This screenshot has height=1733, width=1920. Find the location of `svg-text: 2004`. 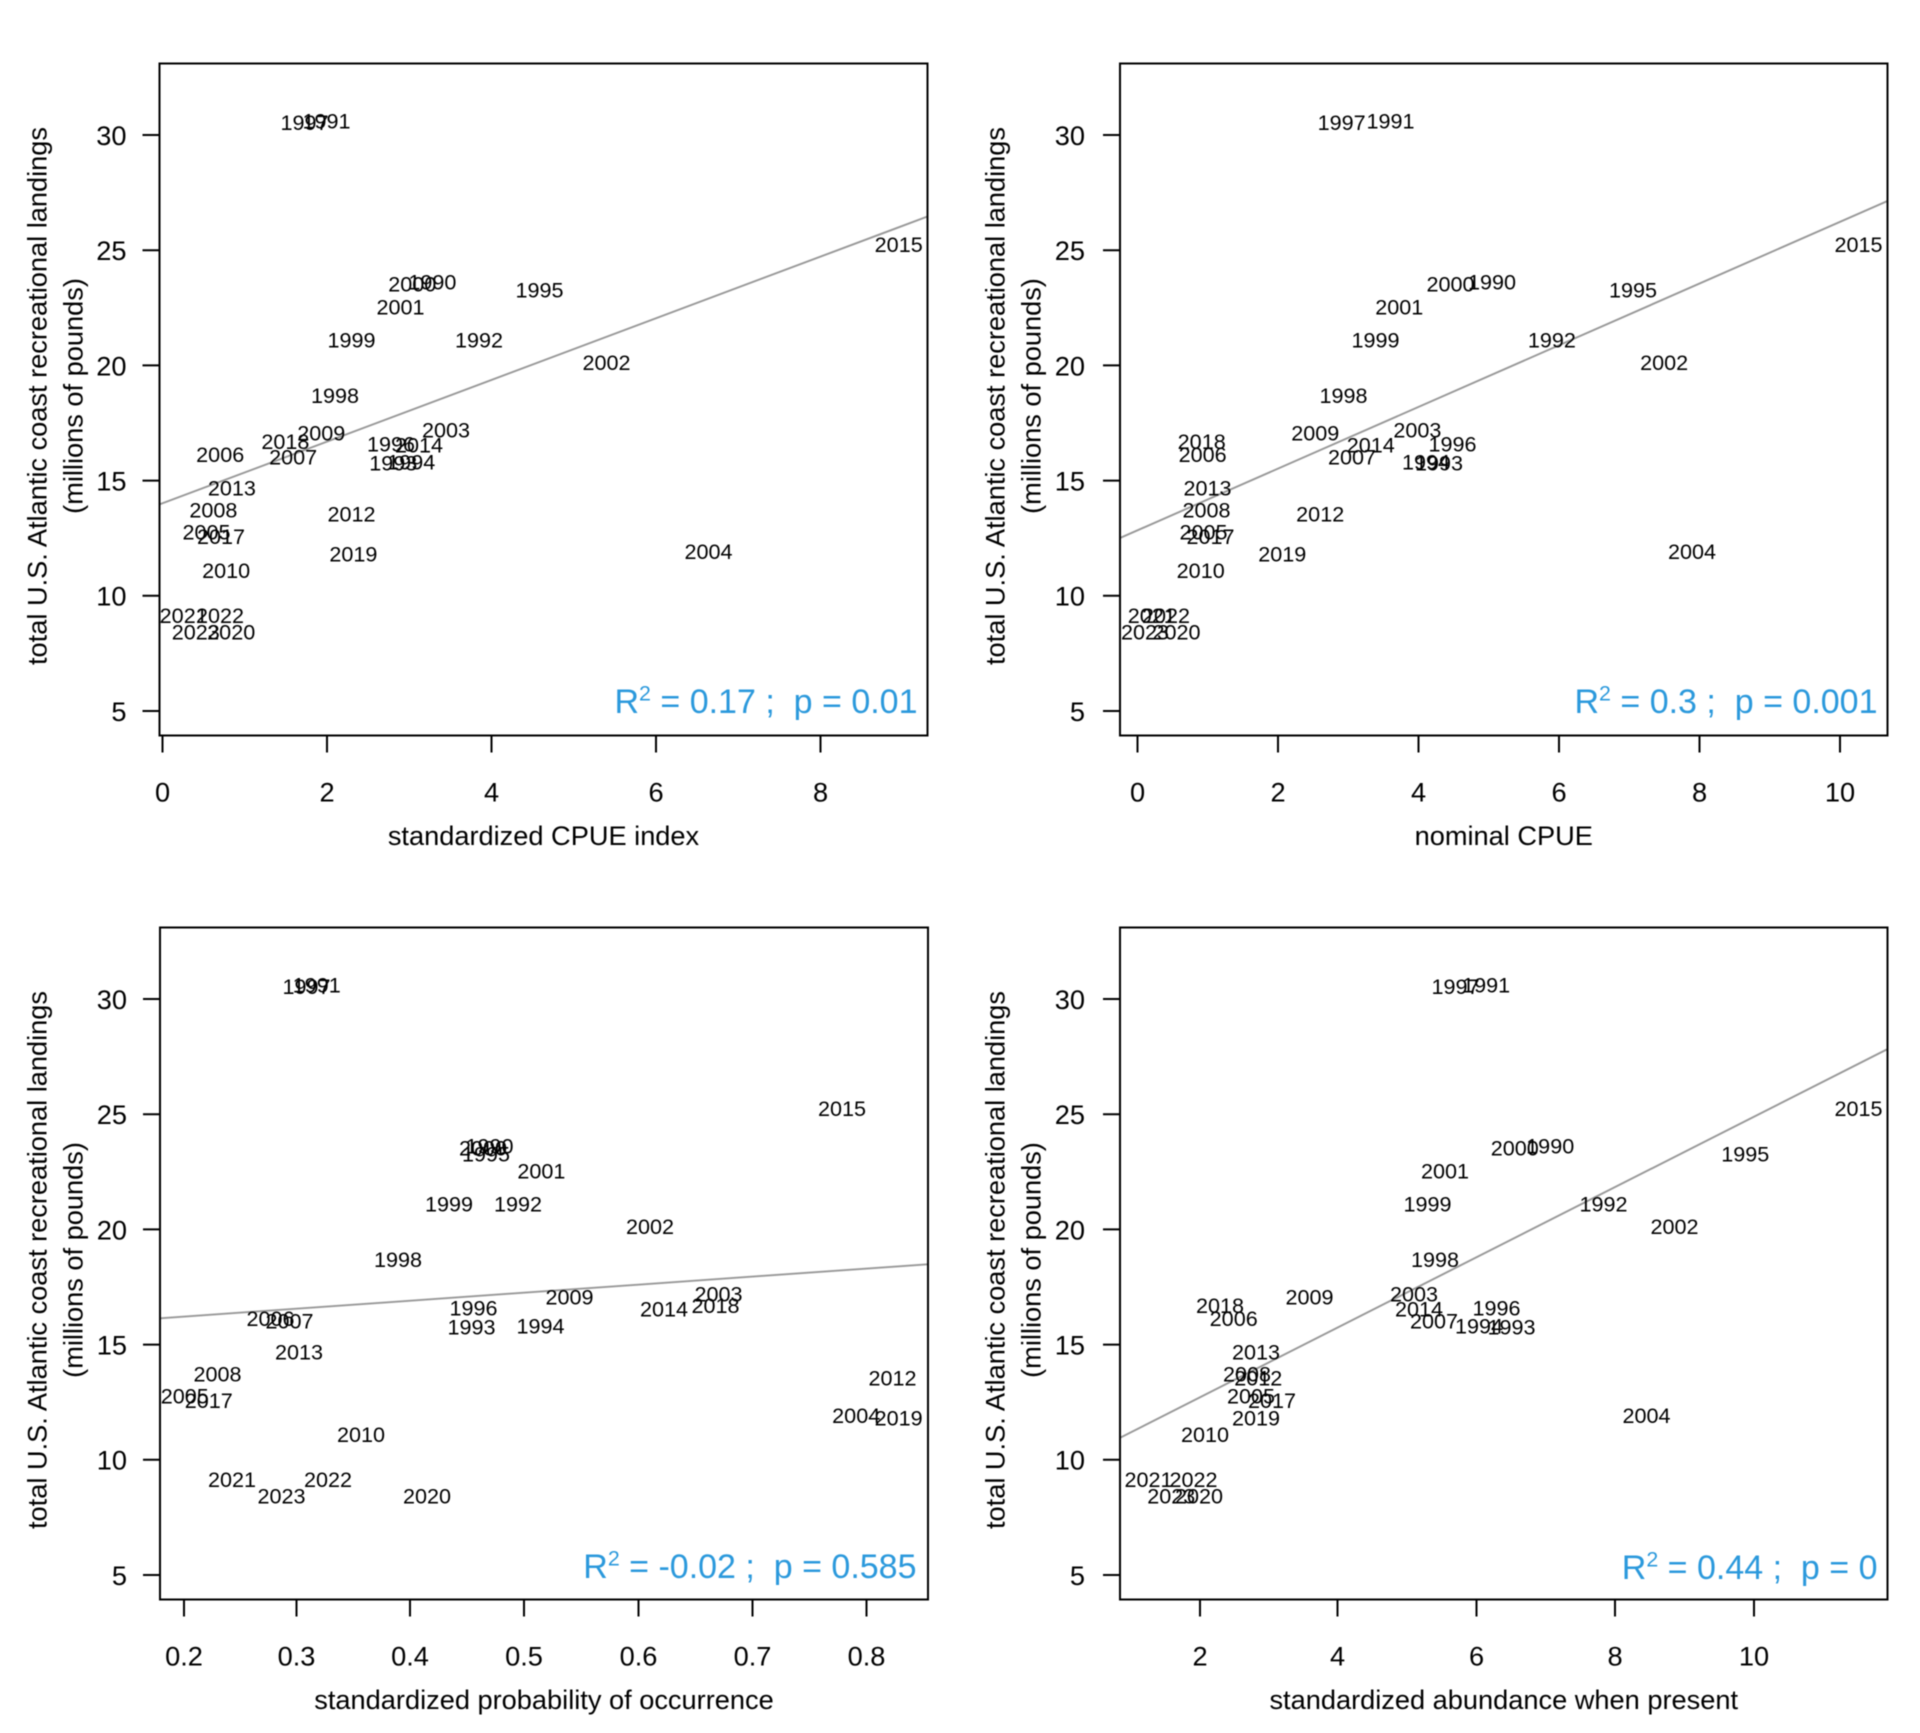

svg-text: 2004 is located at coordinates (1646, 1415).